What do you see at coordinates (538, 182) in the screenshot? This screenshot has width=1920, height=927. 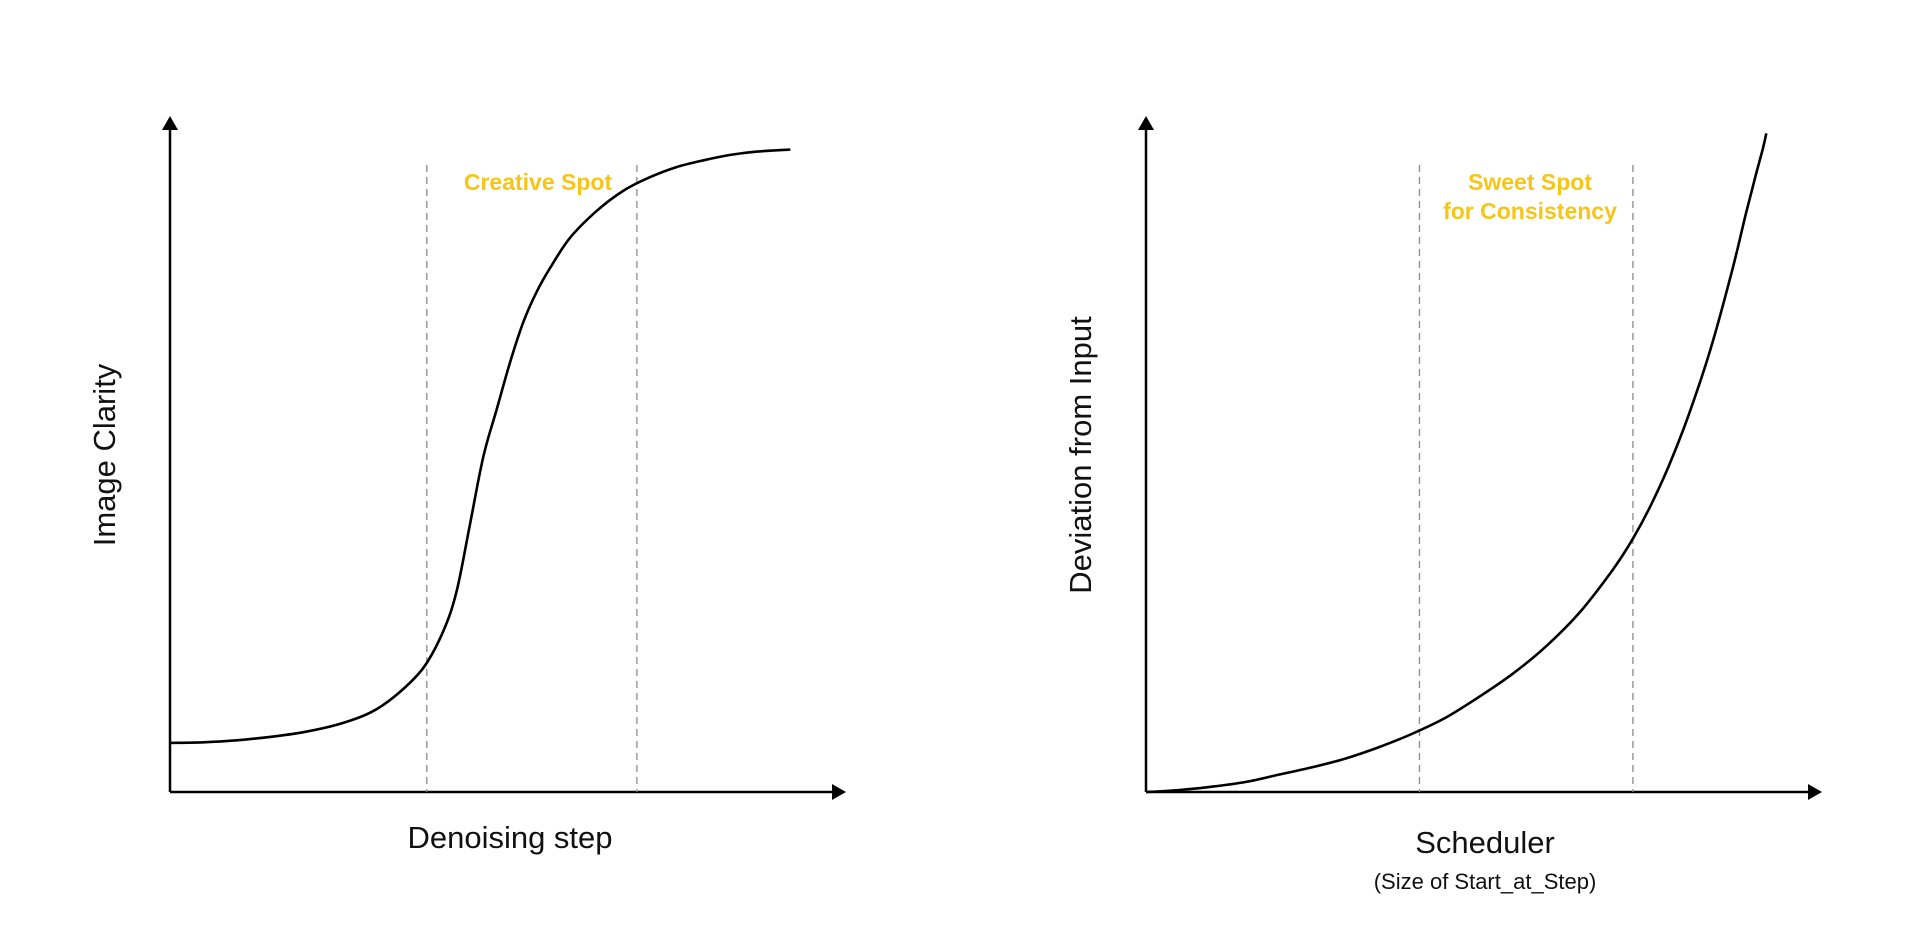 I see `region-label: Creative Spot` at bounding box center [538, 182].